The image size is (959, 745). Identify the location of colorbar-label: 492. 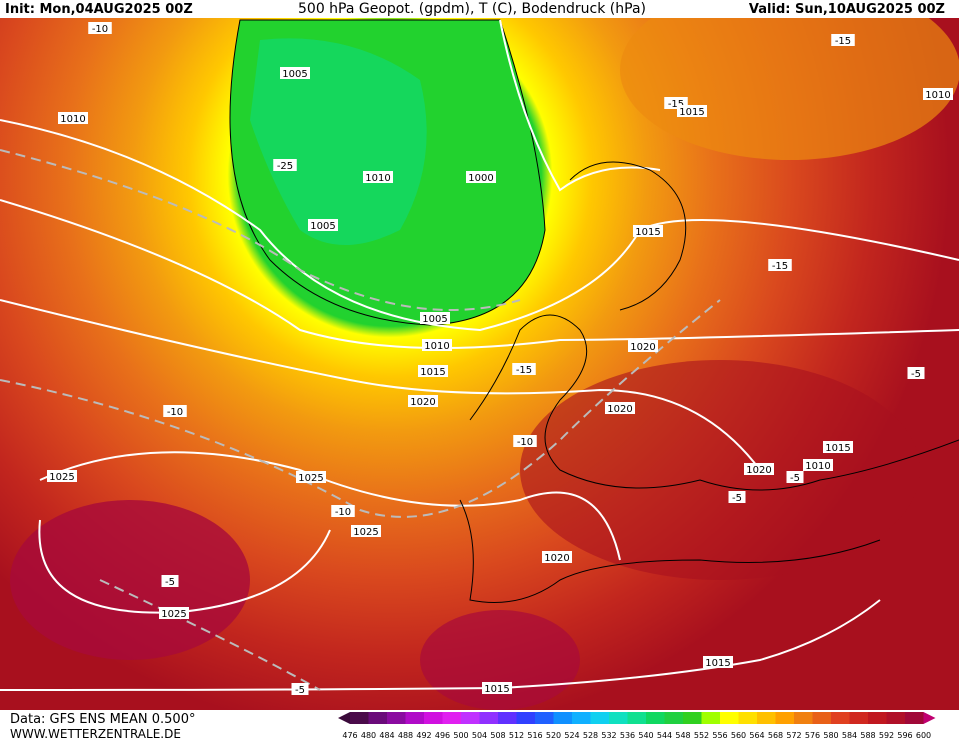
(423, 735).